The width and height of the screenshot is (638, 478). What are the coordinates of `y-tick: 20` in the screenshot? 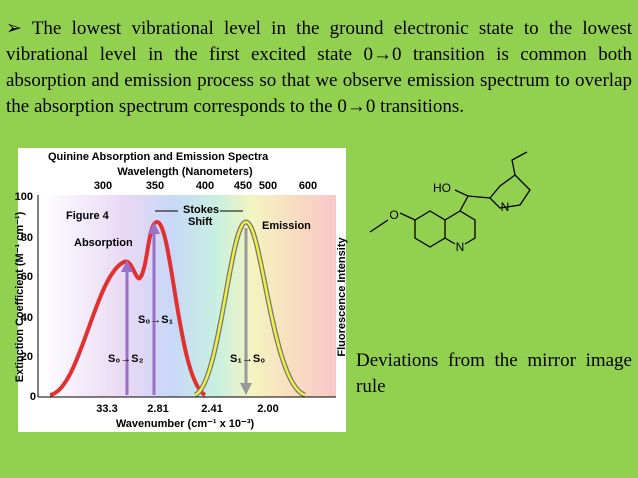 It's located at (27, 357).